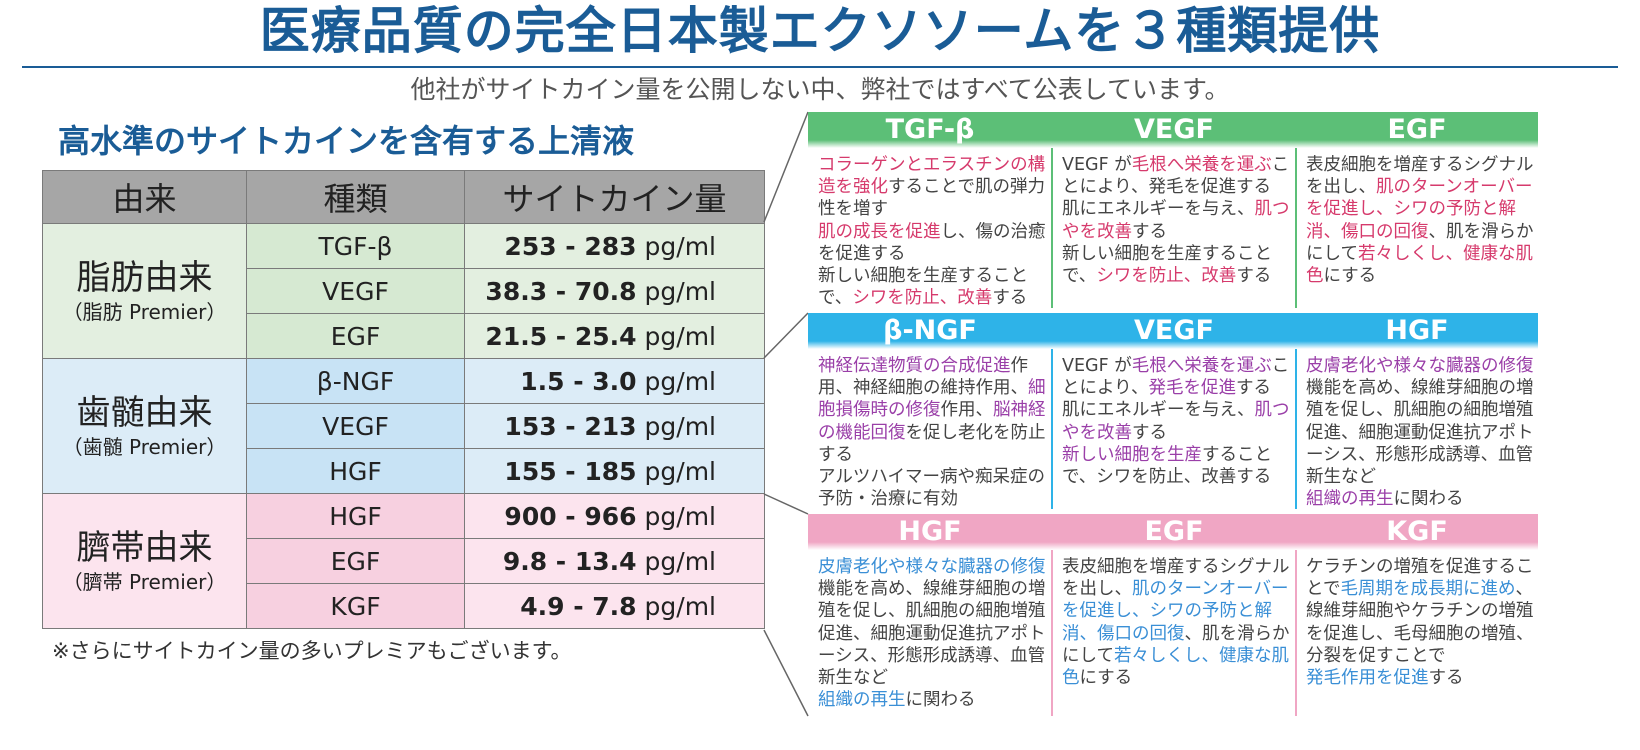 The image size is (1640, 750). I want to click on body-text: アルツハイマー病や痴呆症の予防・治療に有効, so click(931, 488).